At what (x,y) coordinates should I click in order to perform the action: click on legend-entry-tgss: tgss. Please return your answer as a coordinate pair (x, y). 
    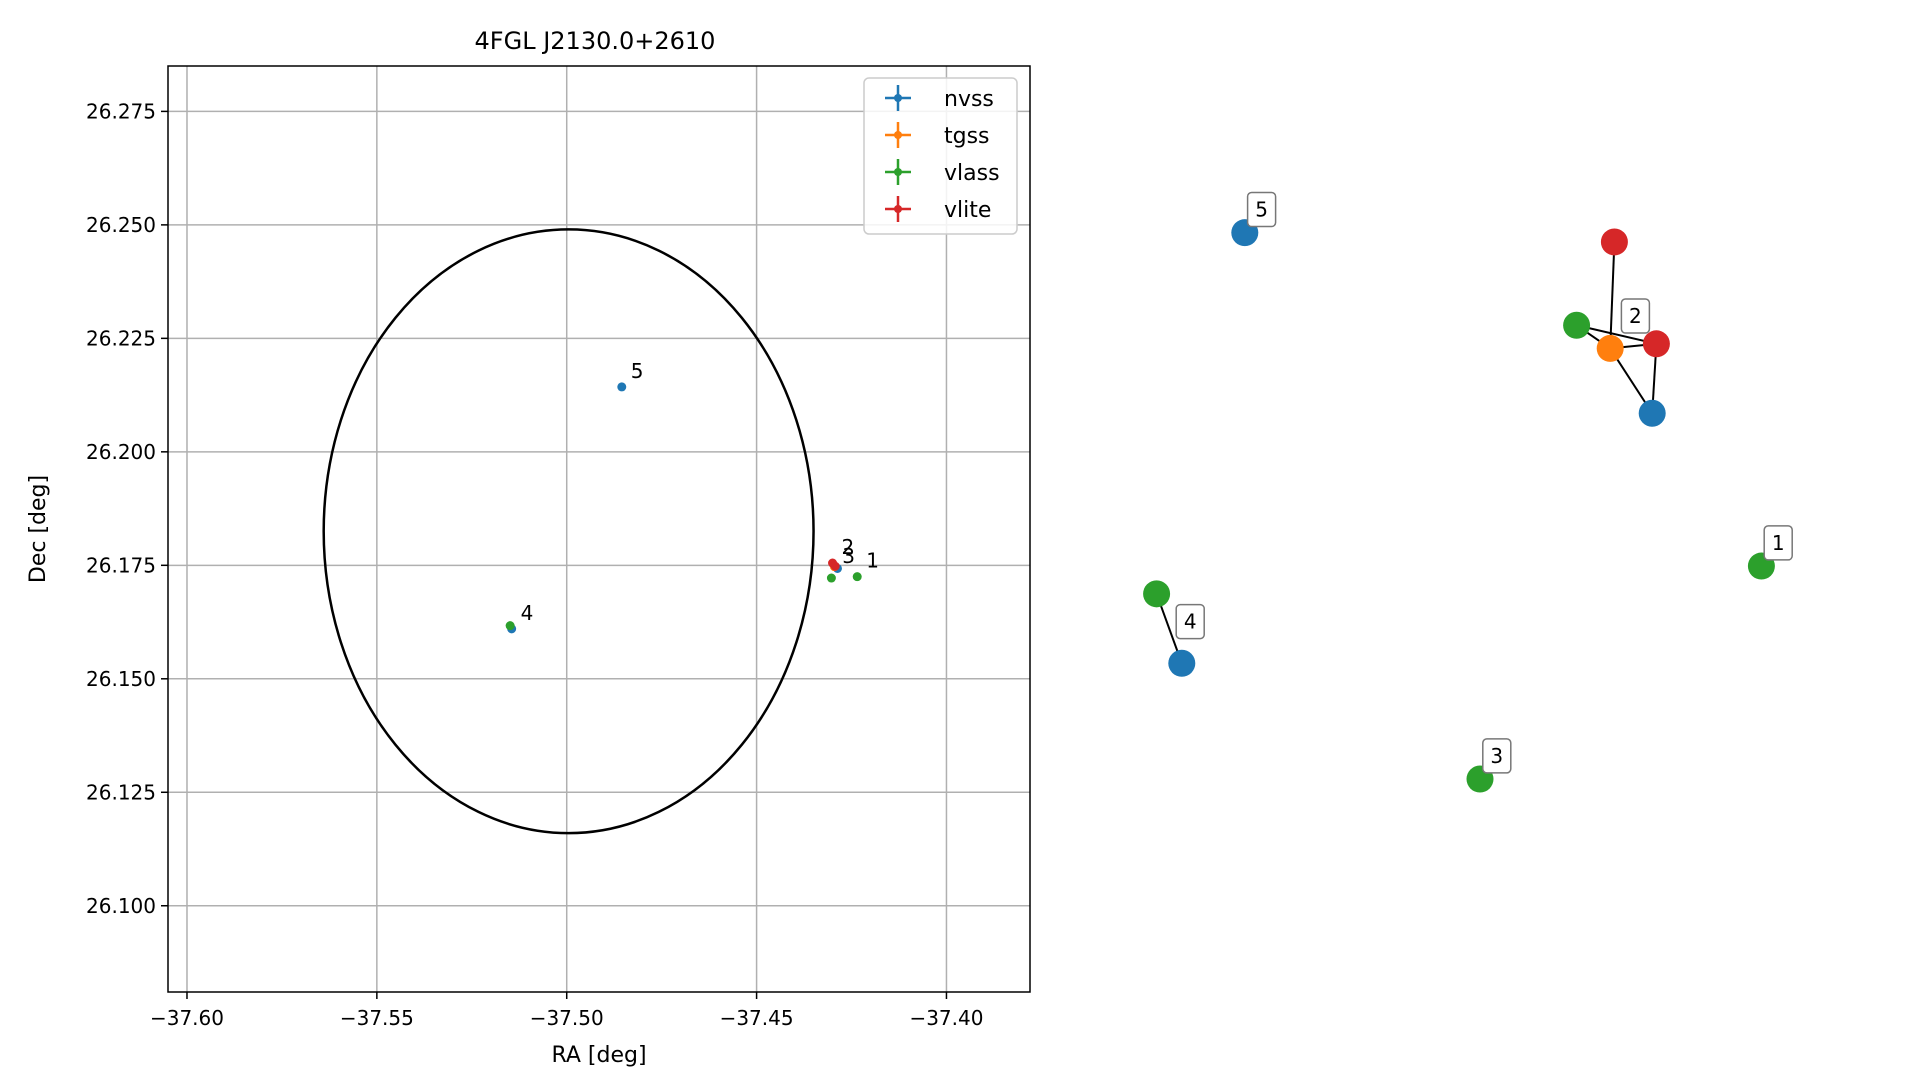
    Looking at the image, I should click on (967, 136).